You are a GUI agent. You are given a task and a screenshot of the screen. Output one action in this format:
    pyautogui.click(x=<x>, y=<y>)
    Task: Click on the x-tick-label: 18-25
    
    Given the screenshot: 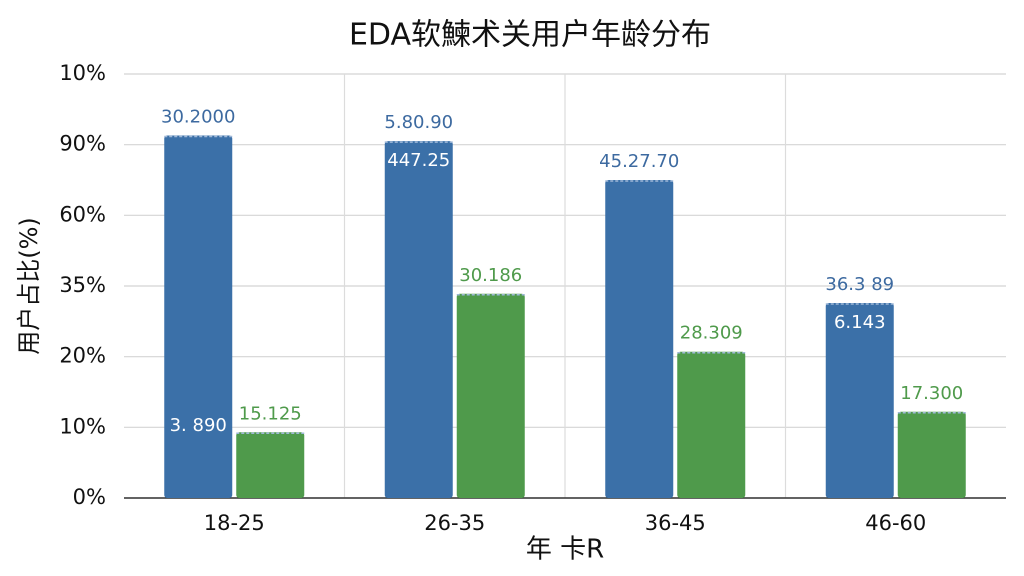 What is the action you would take?
    pyautogui.click(x=234, y=523)
    